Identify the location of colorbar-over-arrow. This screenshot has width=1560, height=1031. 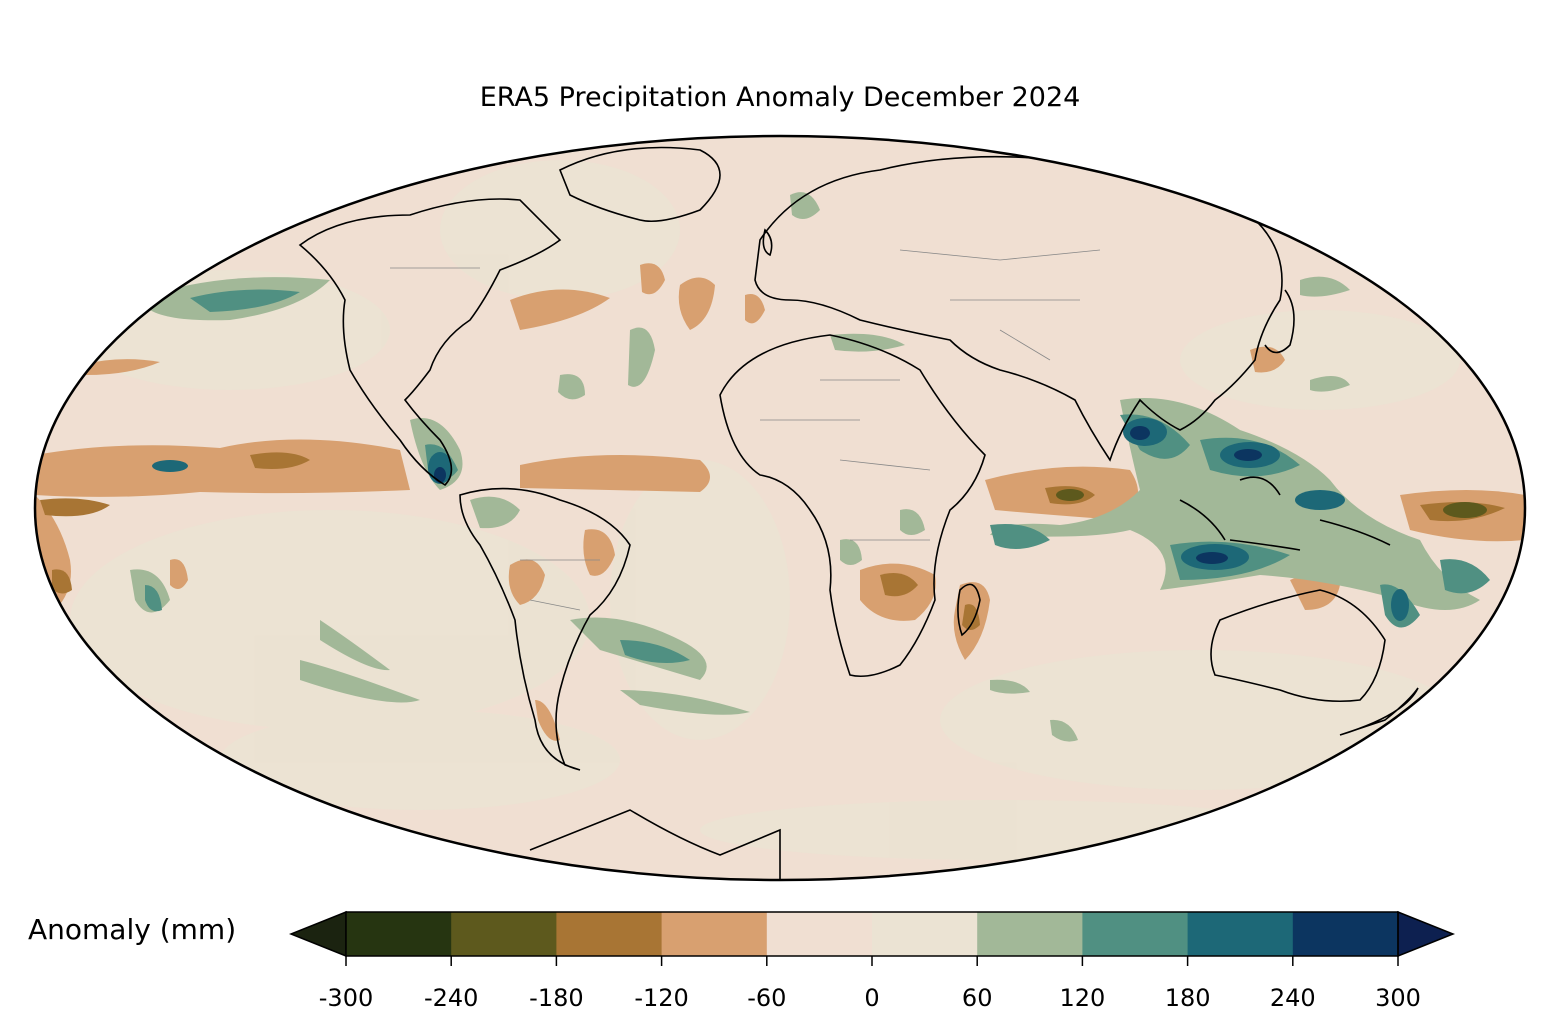
(1426, 934).